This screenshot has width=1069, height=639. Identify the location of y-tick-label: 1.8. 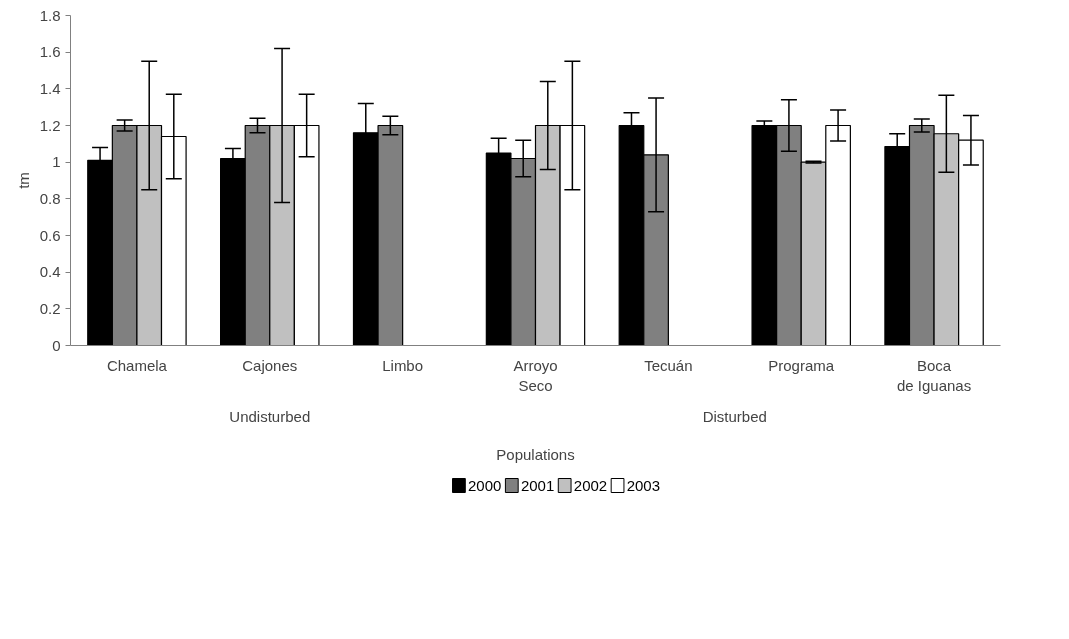
(50, 15).